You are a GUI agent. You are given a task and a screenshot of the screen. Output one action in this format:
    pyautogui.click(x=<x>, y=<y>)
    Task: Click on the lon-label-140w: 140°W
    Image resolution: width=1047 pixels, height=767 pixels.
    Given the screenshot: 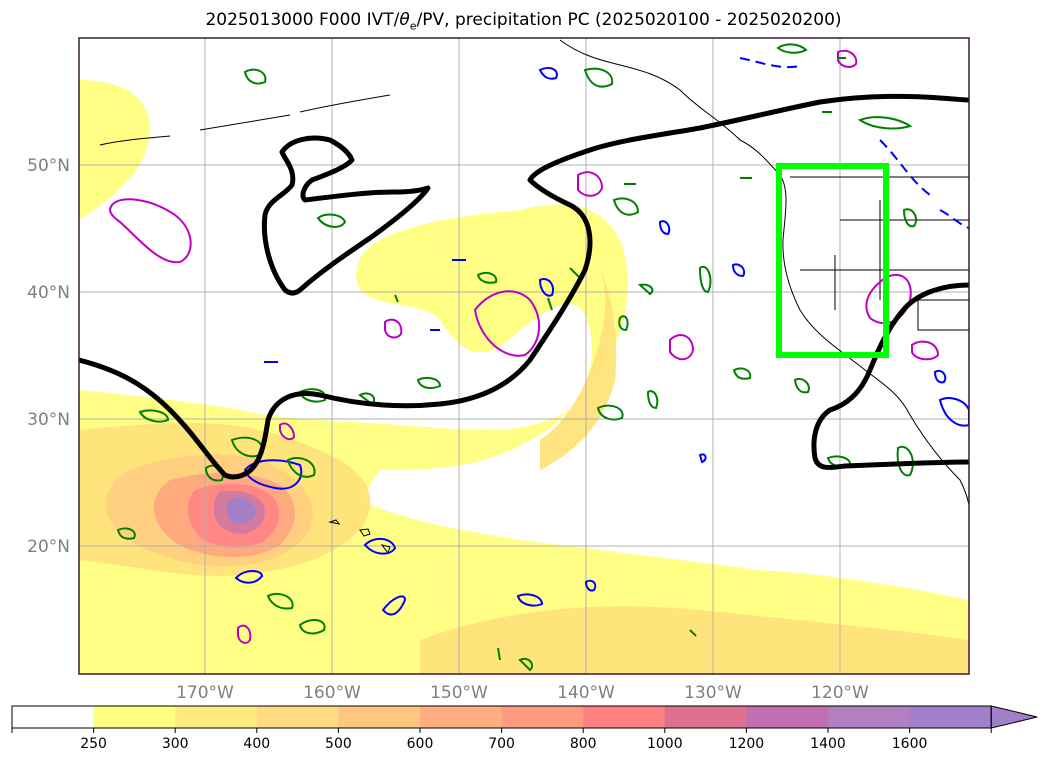 What is the action you would take?
    pyautogui.click(x=586, y=693)
    